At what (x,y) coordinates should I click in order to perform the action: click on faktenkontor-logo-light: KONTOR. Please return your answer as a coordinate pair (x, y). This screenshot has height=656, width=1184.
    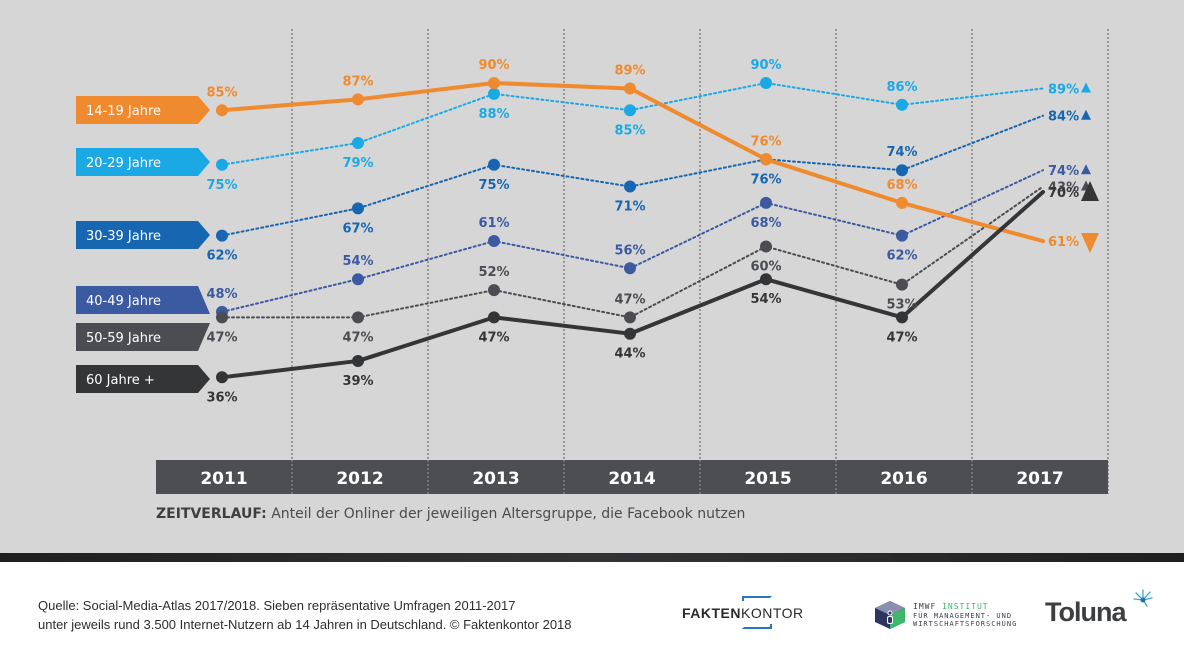
    Looking at the image, I should click on (772, 613).